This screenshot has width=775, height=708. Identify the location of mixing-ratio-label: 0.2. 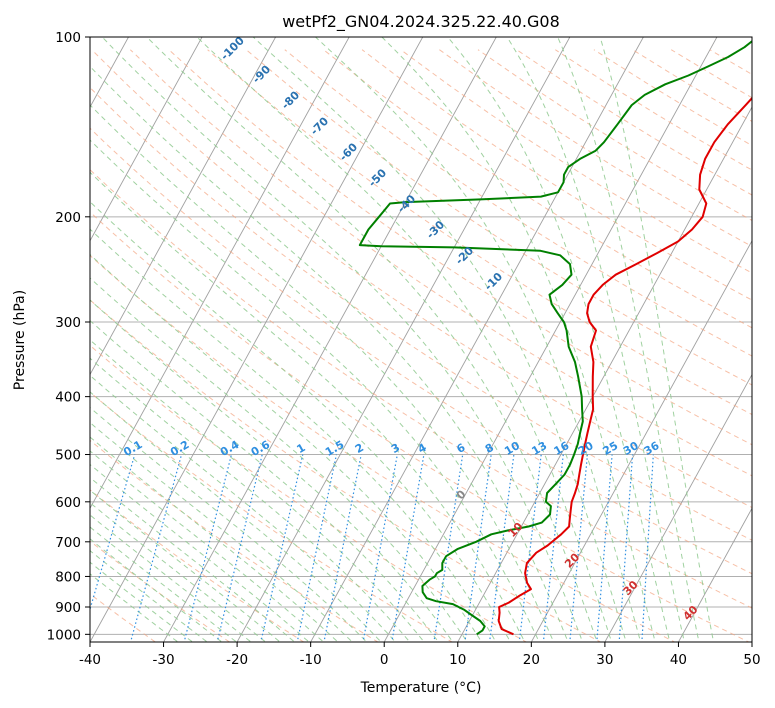
(179, 448).